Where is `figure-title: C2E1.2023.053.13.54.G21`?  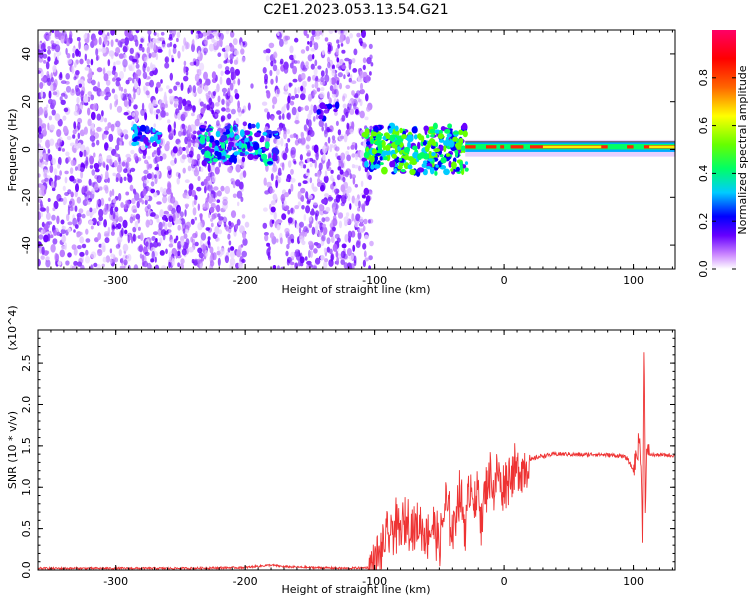
figure-title: C2E1.2023.053.13.54.G21 is located at coordinates (355, 10).